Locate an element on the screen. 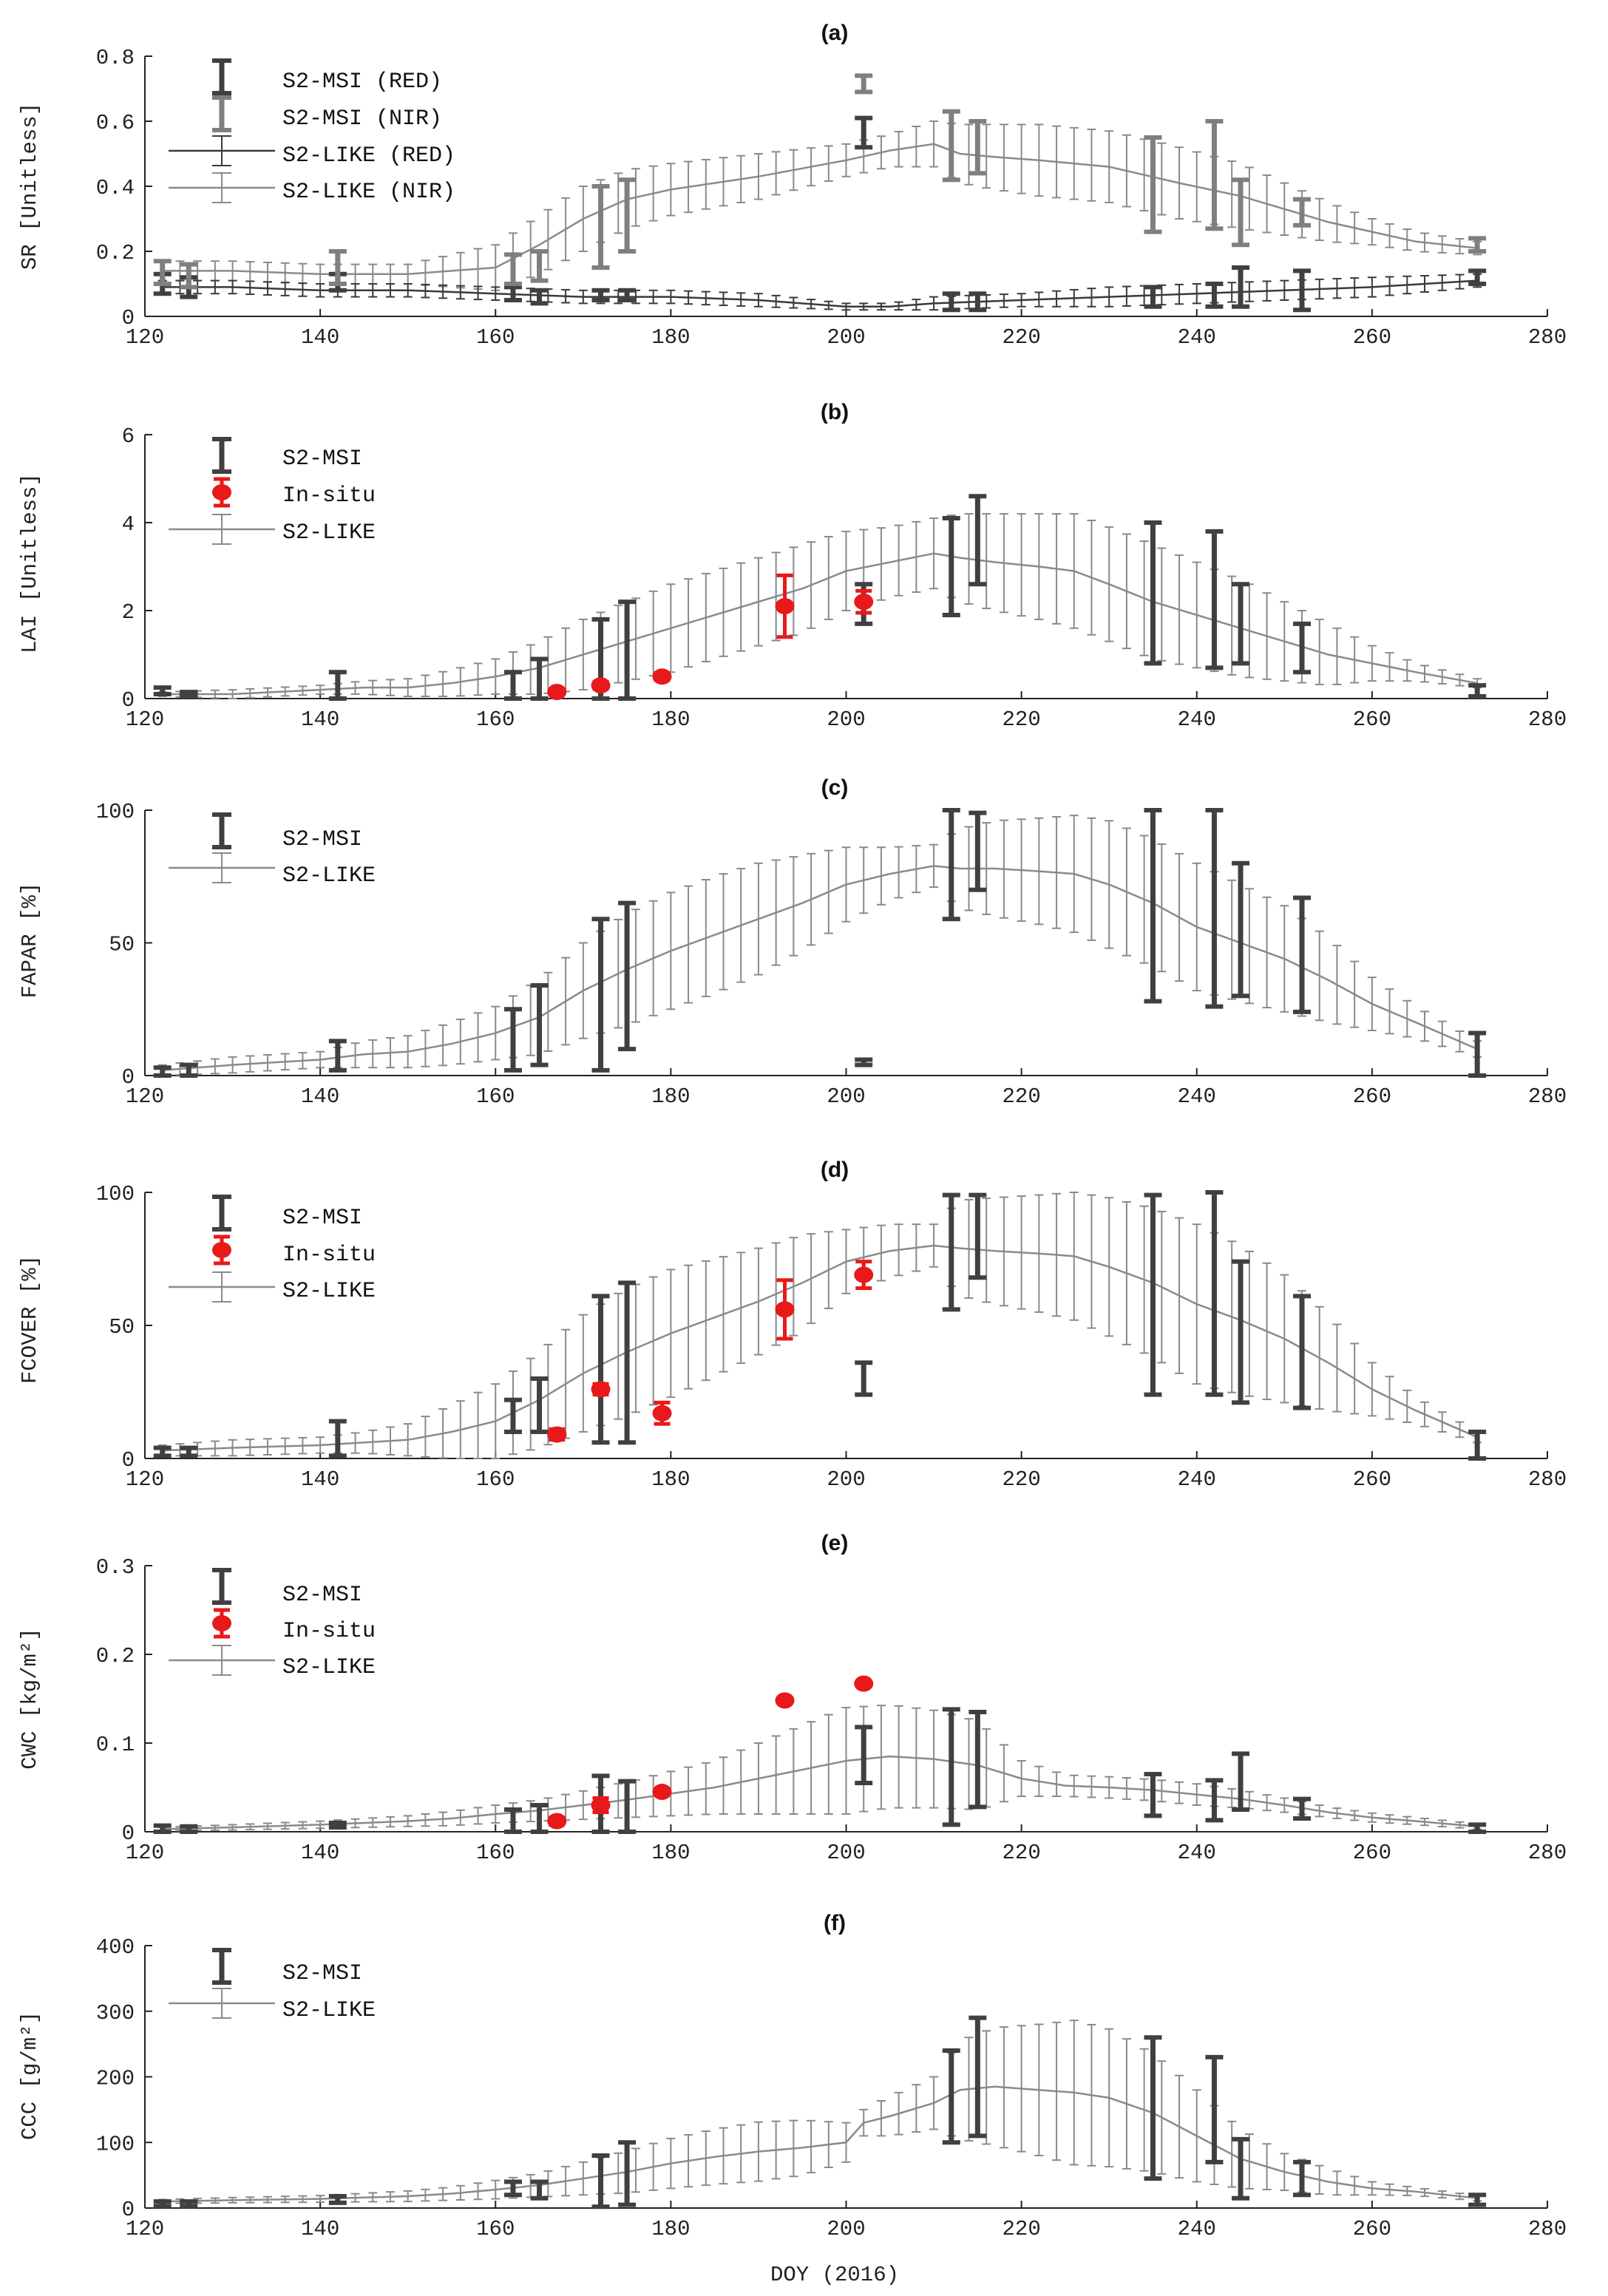 Image resolution: width=1608 pixels, height=2296 pixels. panel-a-x-tick-label: 200 is located at coordinates (846, 337).